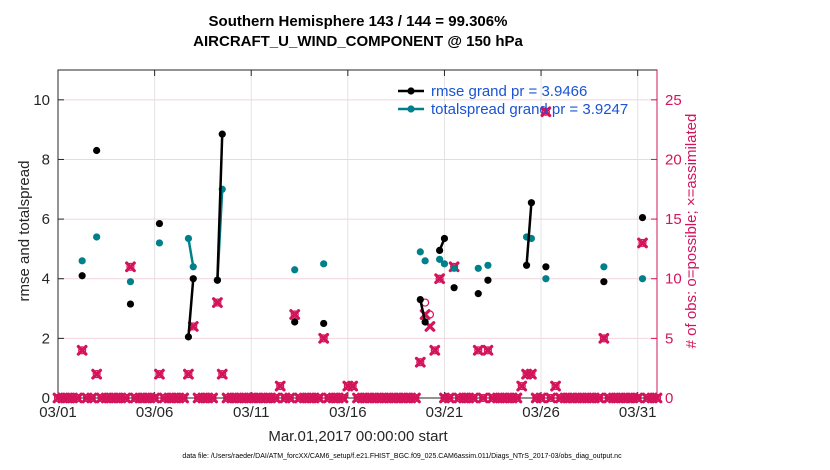 The height and width of the screenshot is (470, 830). Describe the element at coordinates (669, 398) in the screenshot. I see `y2-tick-label: 0` at that location.